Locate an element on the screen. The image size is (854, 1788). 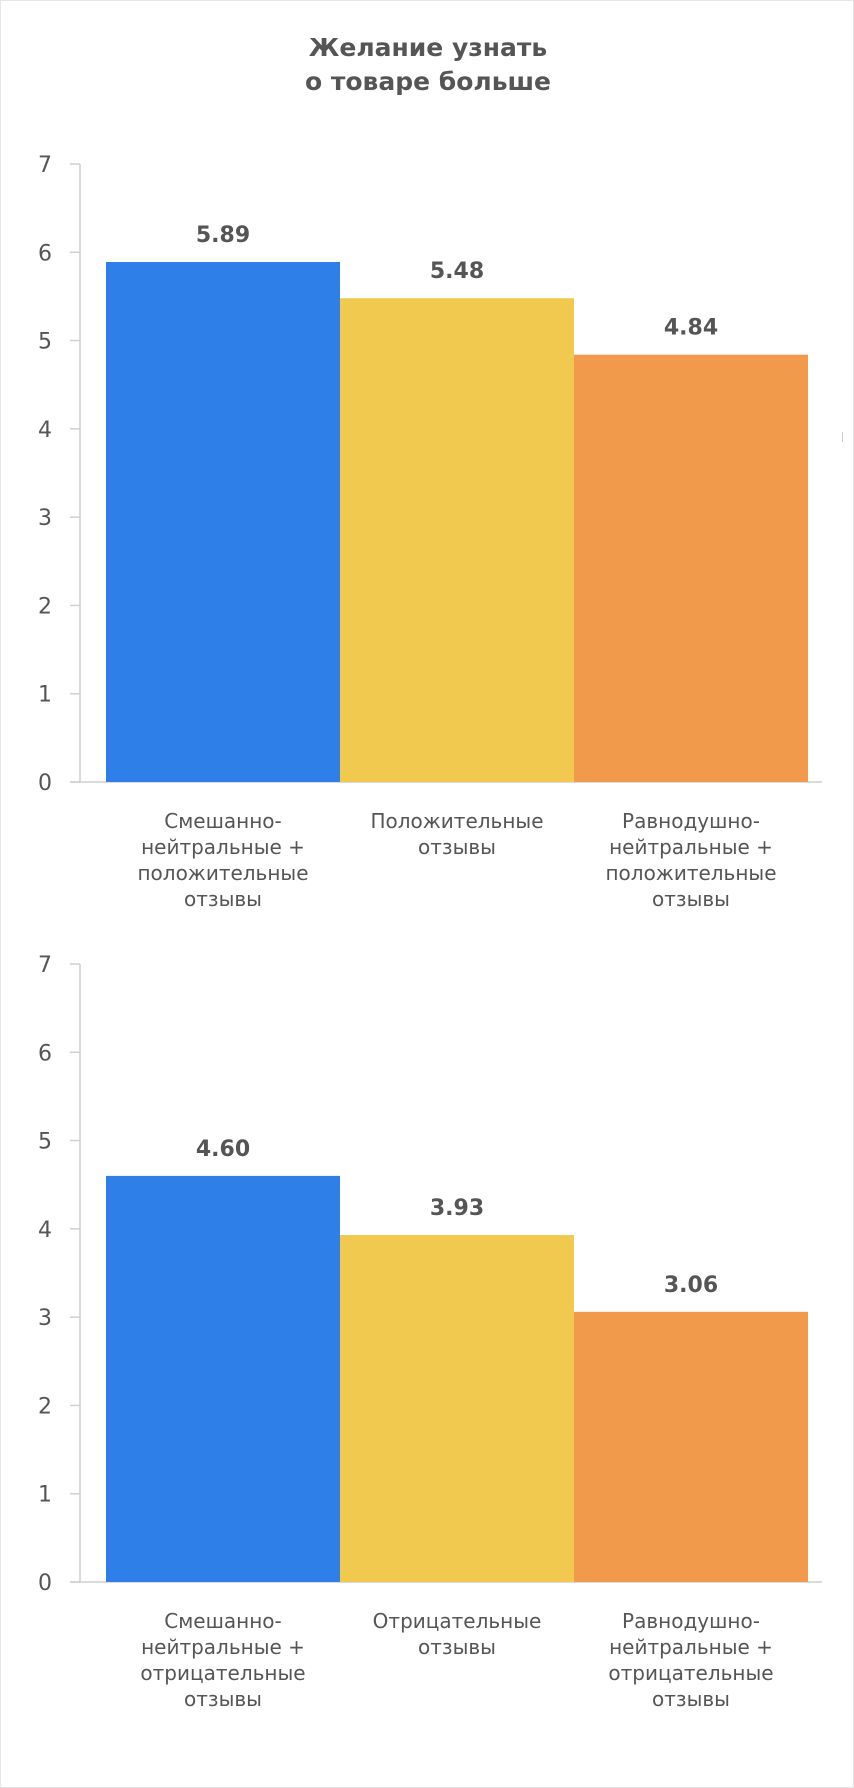
value-label: 5.48 is located at coordinates (457, 271).